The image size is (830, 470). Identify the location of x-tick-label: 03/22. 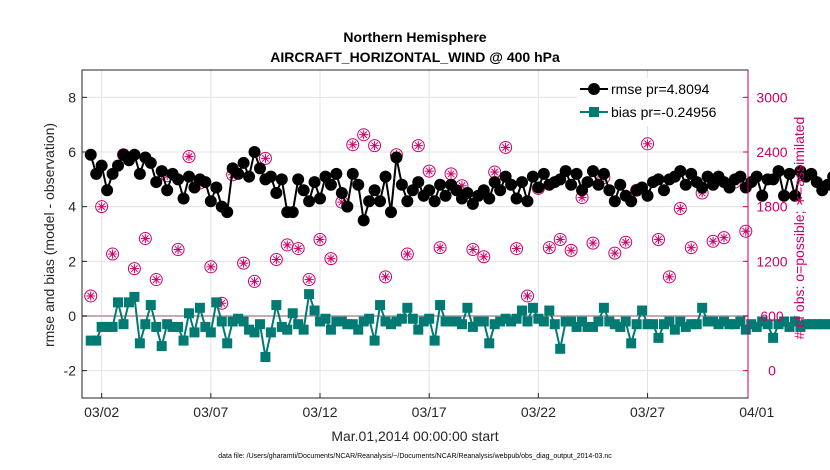
(538, 412).